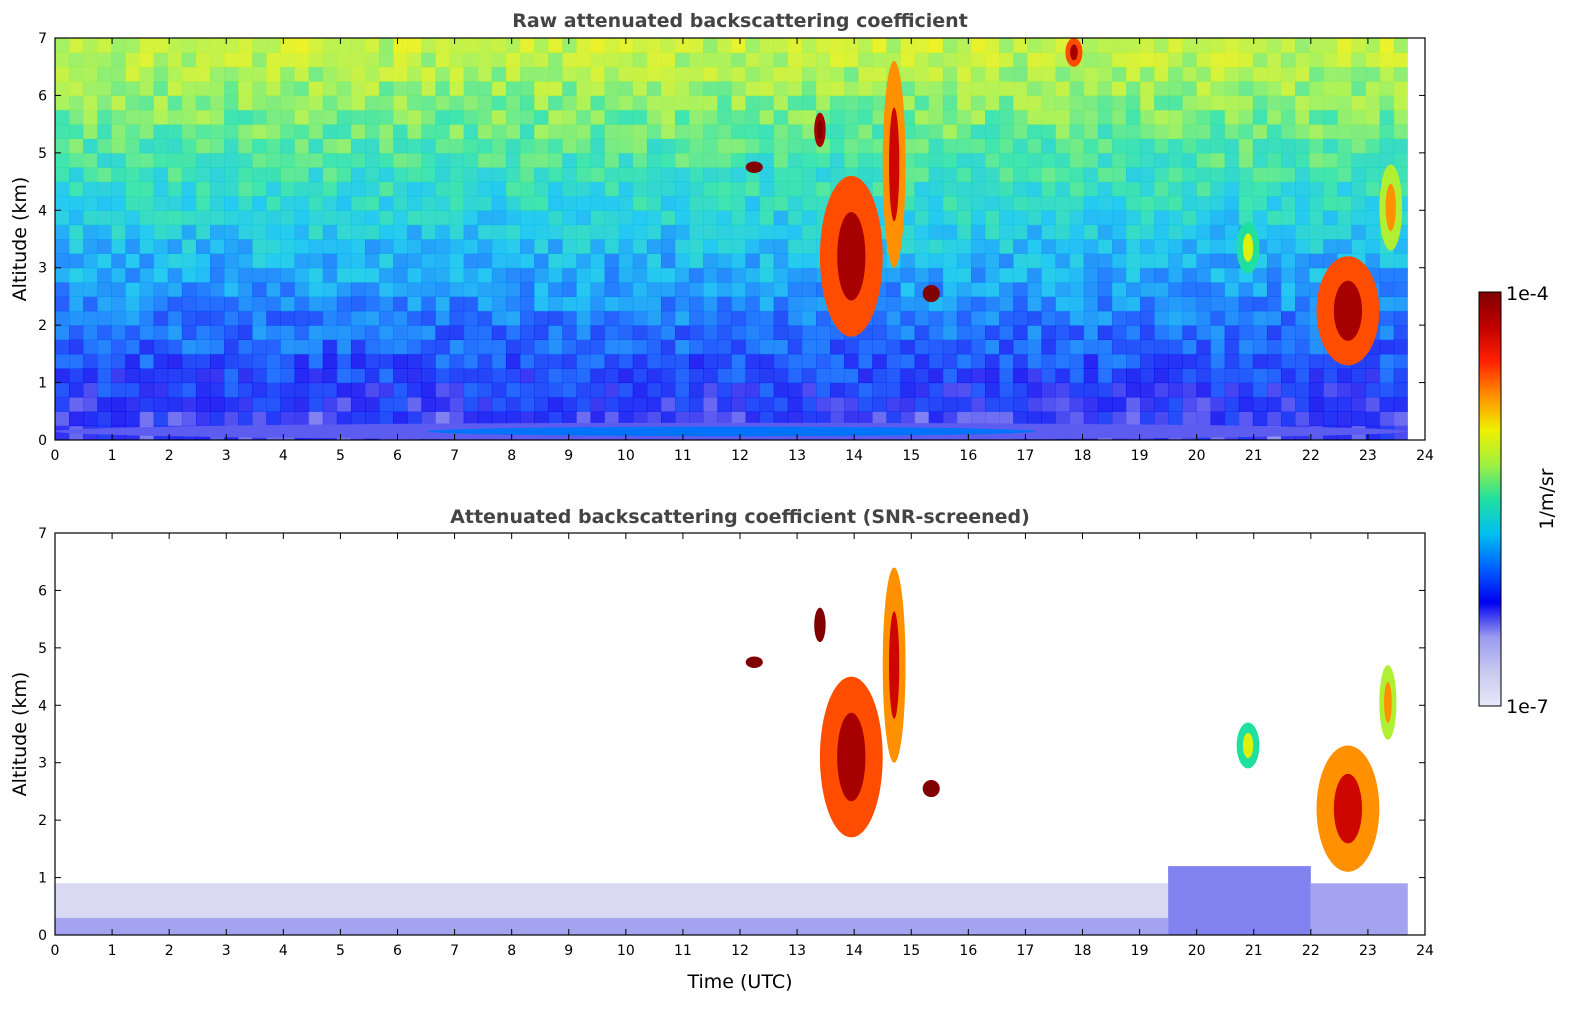 The width and height of the screenshot is (1595, 1020). What do you see at coordinates (42, 384) in the screenshot?
I see `y-tick-label: 1` at bounding box center [42, 384].